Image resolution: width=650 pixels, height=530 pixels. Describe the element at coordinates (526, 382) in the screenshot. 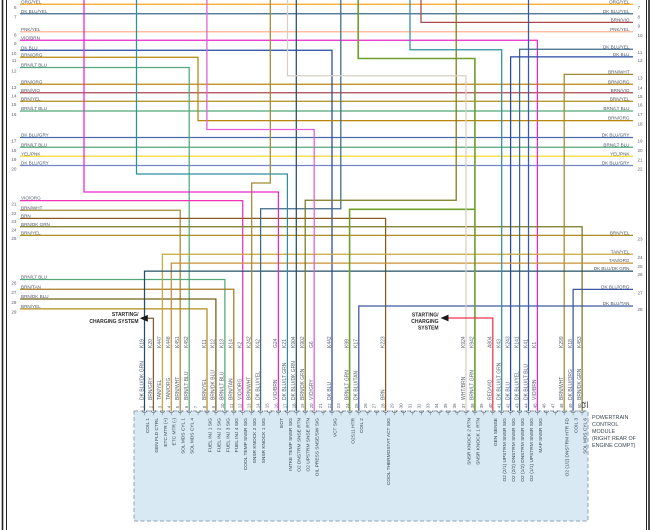

I see `svg-text: DK BLU/LT BLU` at that location.